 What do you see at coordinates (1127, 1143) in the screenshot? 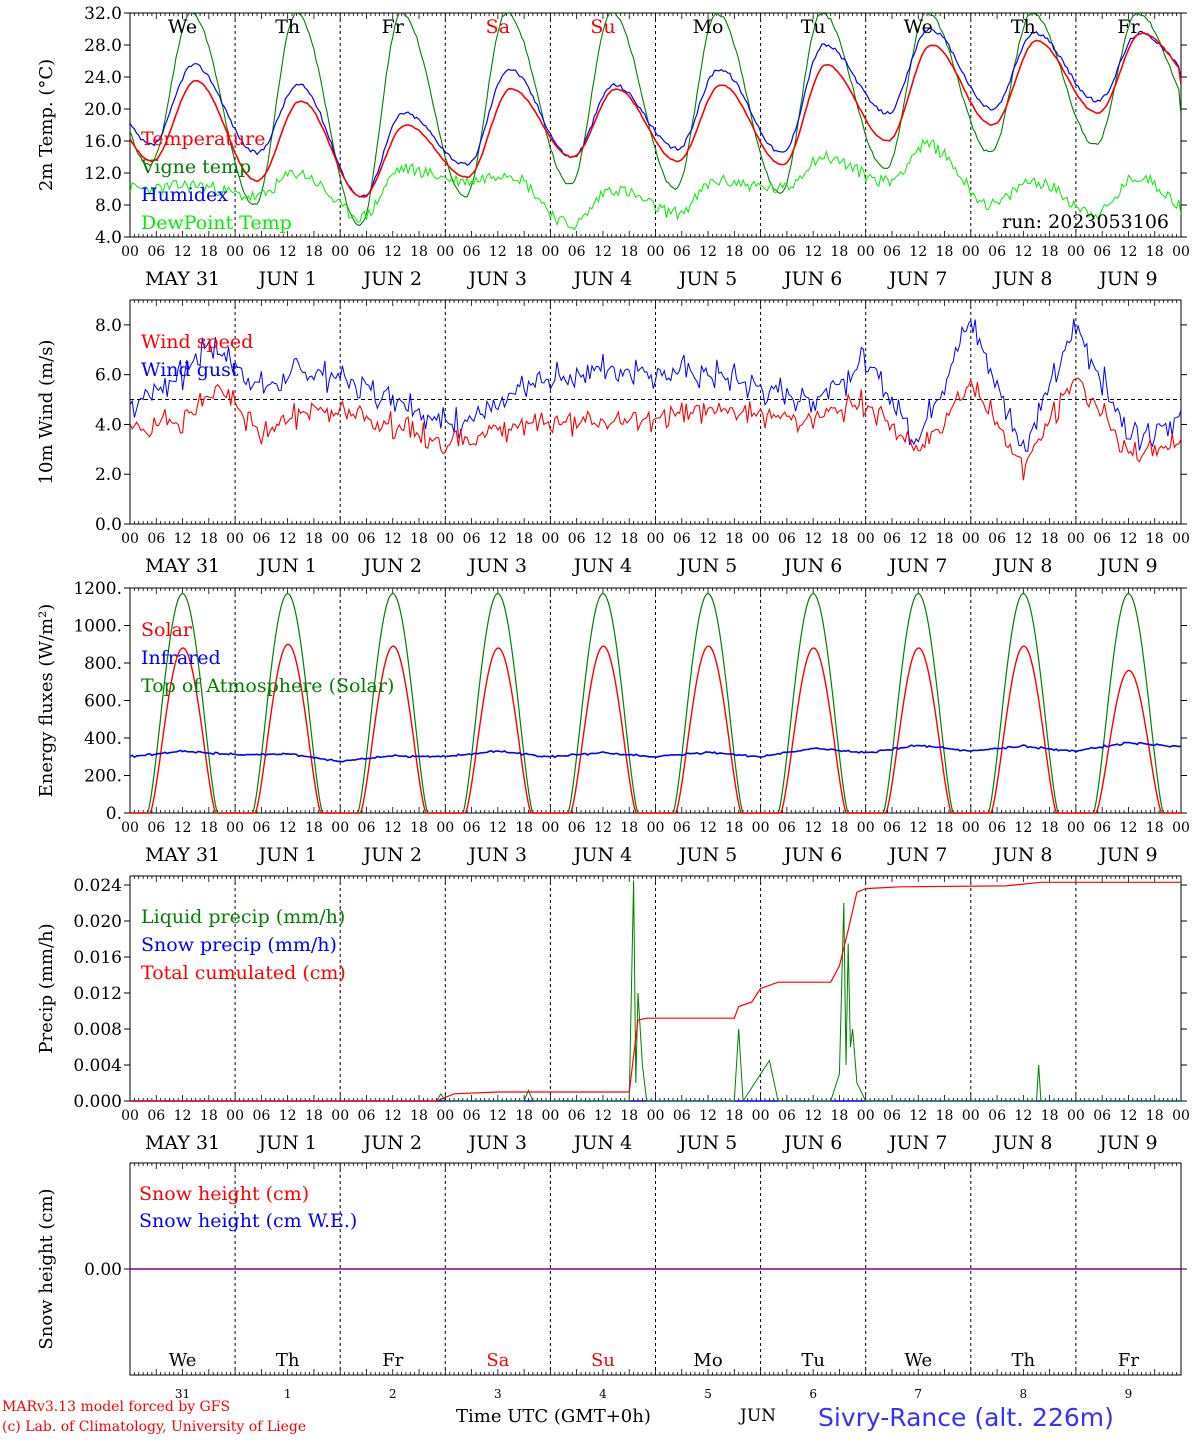
I see `x-date-label: JUN 9` at bounding box center [1127, 1143].